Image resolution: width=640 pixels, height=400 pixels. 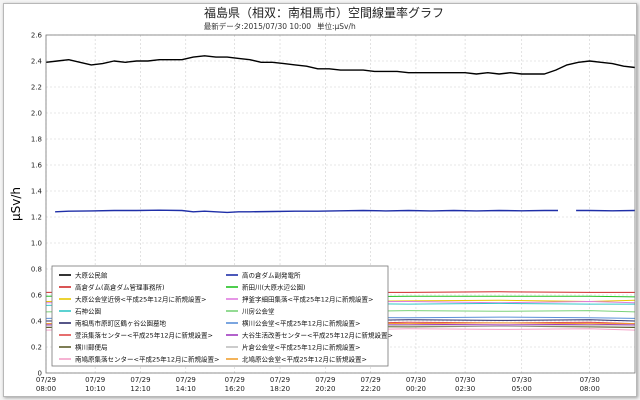 I want to click on x-tick-time: 22:20, so click(x=371, y=389).